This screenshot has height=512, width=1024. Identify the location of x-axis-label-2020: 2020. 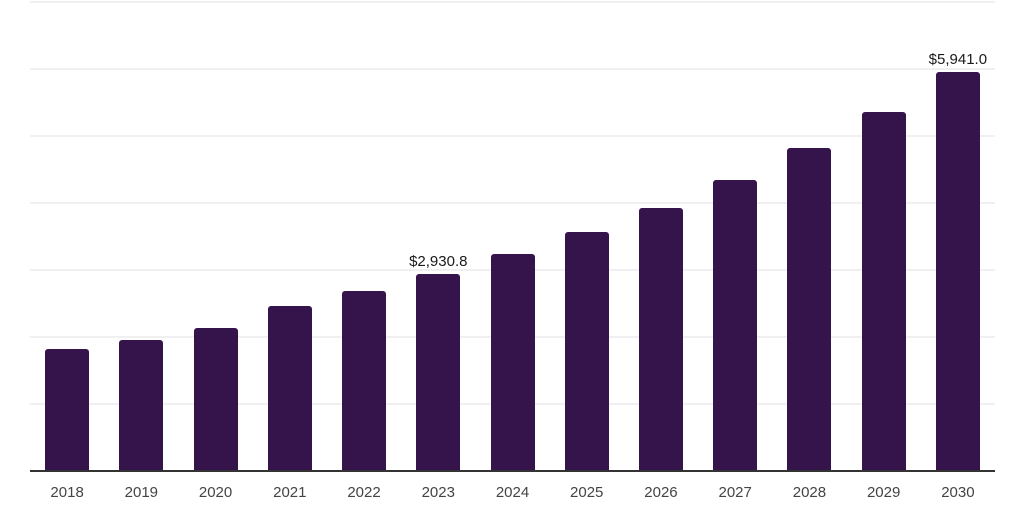
(215, 492).